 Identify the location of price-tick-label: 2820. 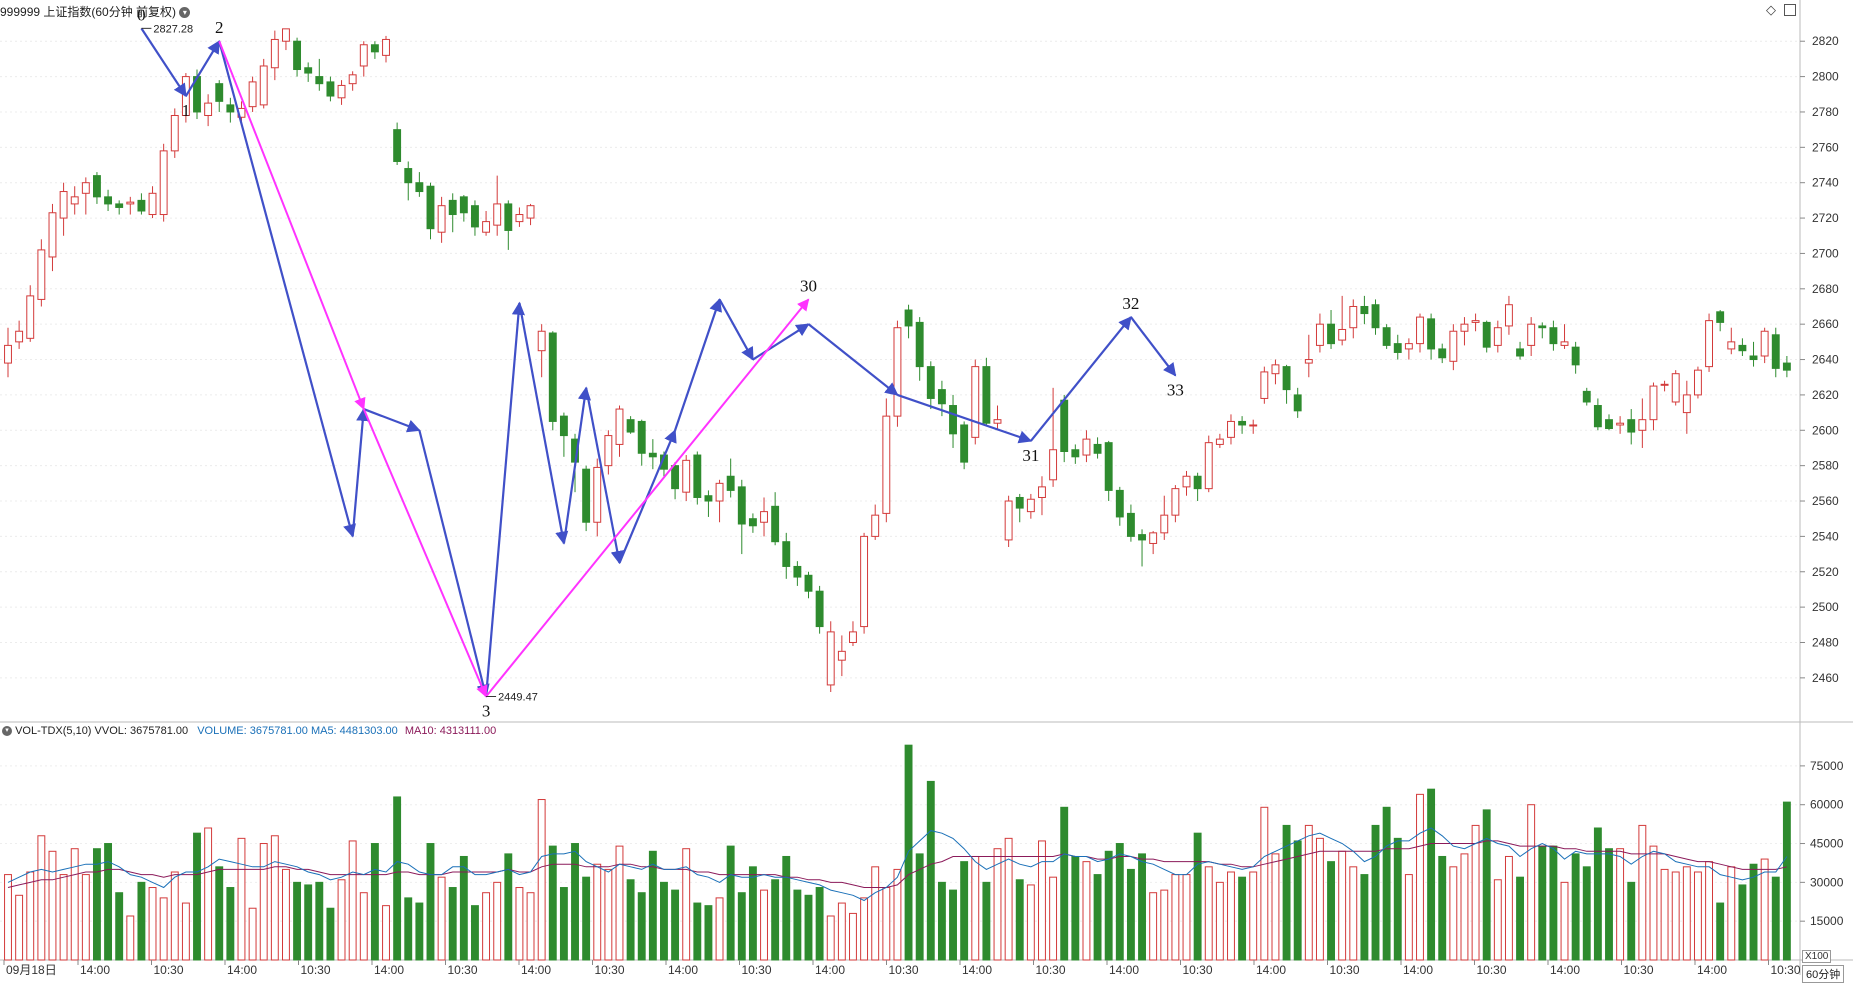
(1825, 41).